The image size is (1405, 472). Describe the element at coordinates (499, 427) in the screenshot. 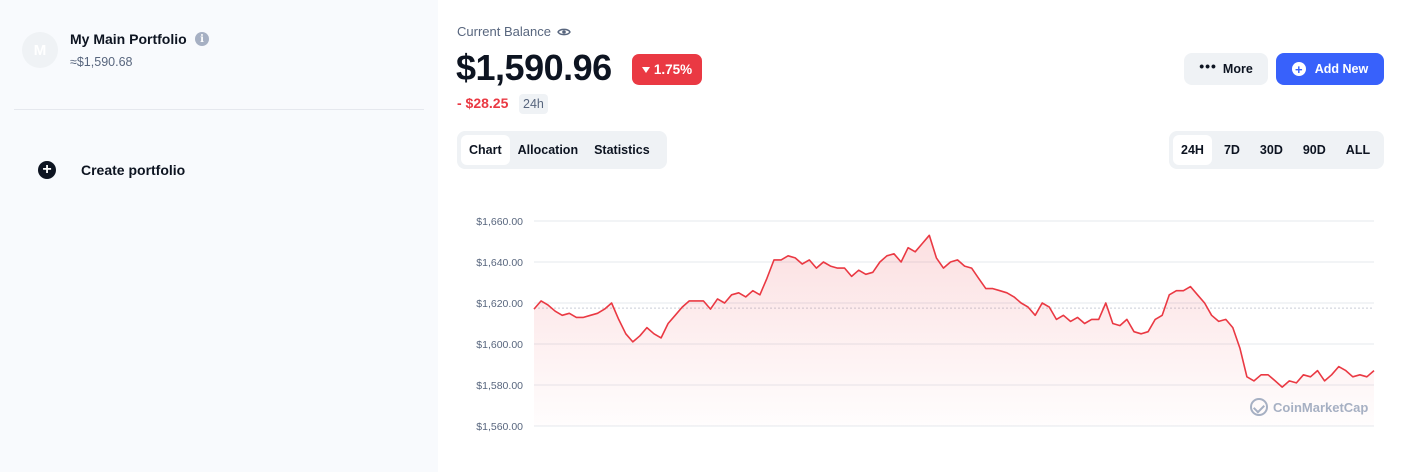

I see `y-tick-label: $1,560.00` at that location.